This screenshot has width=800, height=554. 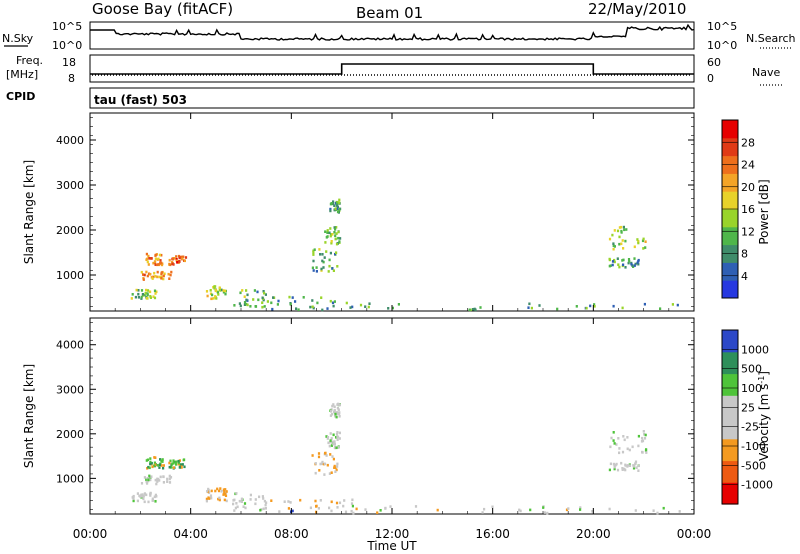 What do you see at coordinates (694, 534) in the screenshot?
I see `time-xtick-label: 00:00` at bounding box center [694, 534].